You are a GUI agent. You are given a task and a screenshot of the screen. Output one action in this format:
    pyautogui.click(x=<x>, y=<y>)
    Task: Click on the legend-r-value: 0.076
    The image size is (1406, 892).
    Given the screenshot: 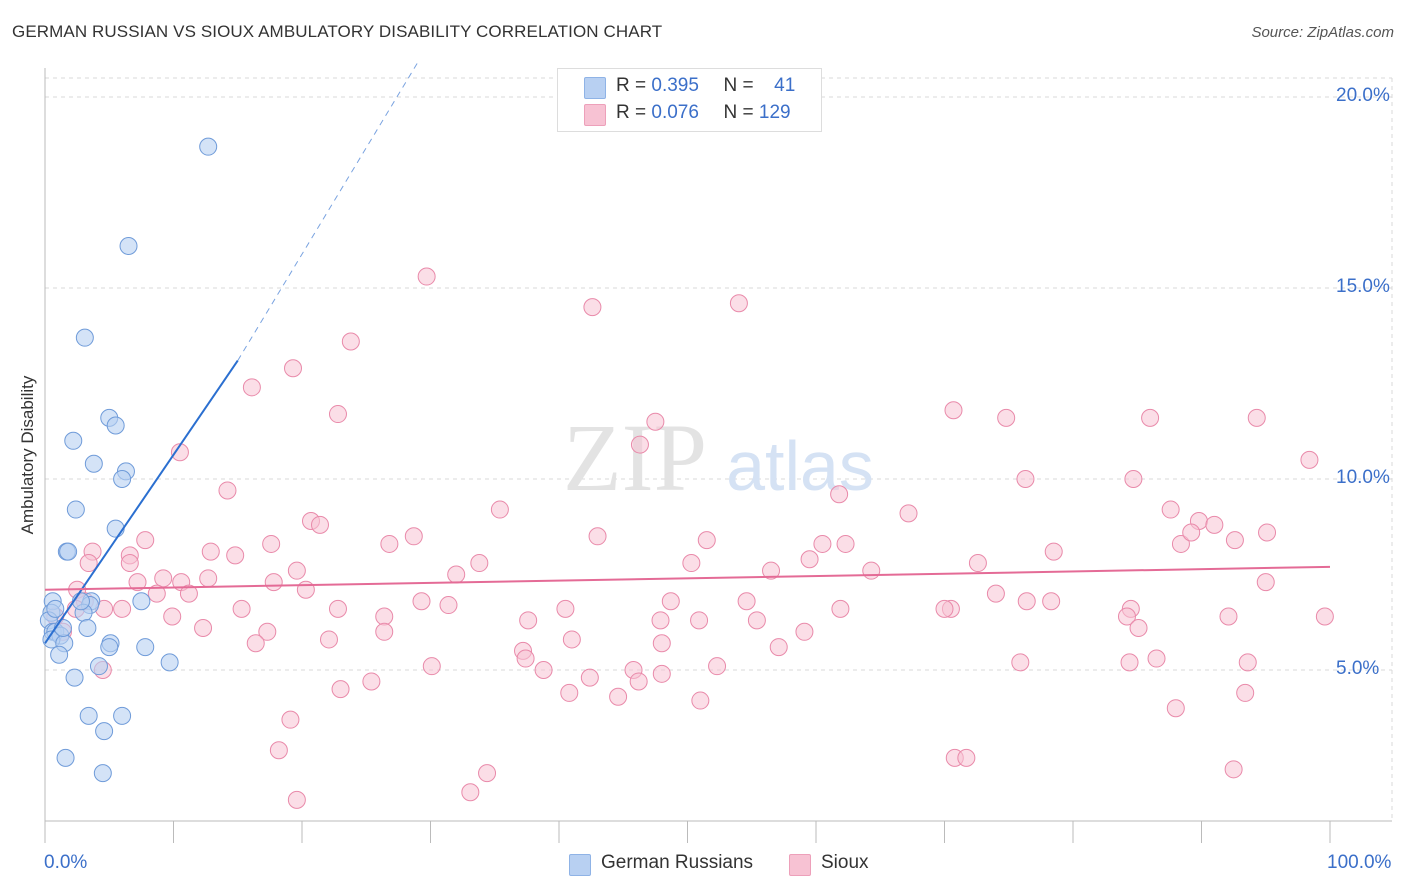 What is the action you would take?
    pyautogui.click(x=675, y=112)
    